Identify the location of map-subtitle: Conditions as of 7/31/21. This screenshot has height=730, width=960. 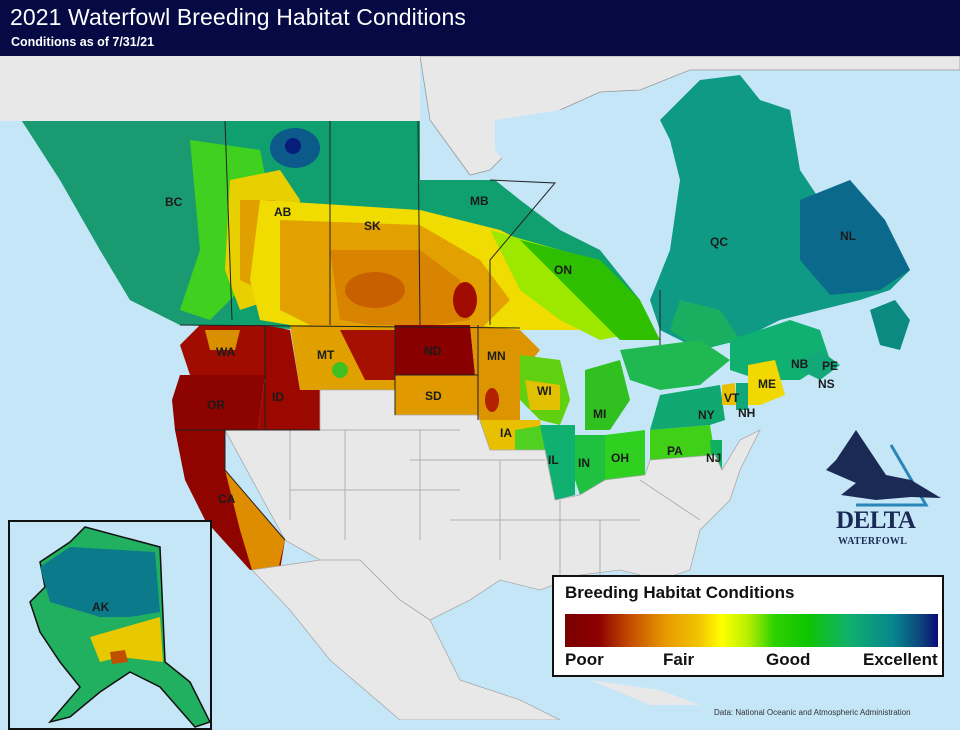
(83, 42).